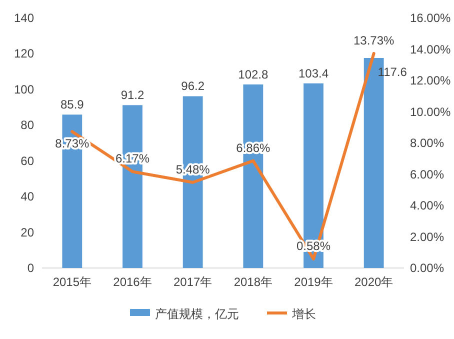 Image resolution: width=454 pixels, height=339 pixels. I want to click on y-tick-label: 40, so click(27, 197).